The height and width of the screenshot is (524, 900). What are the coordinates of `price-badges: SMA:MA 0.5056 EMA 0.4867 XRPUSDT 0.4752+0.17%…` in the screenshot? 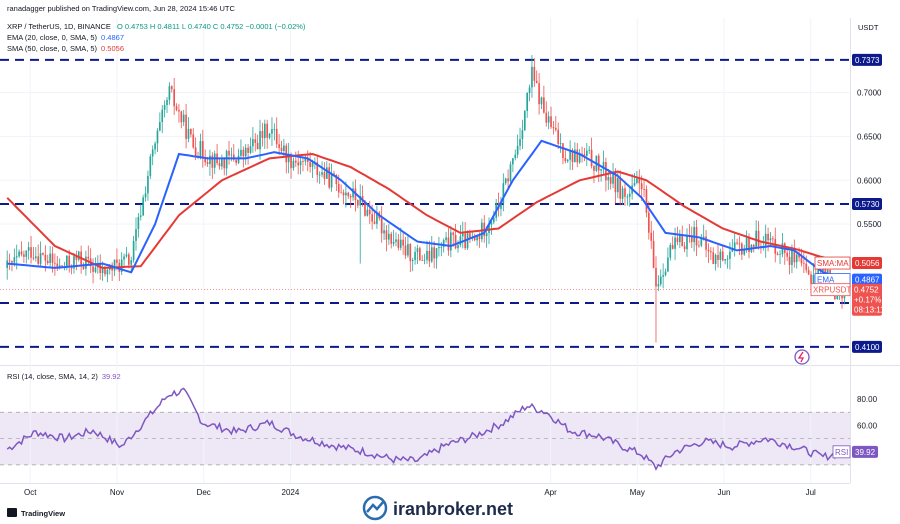 It's located at (847, 357).